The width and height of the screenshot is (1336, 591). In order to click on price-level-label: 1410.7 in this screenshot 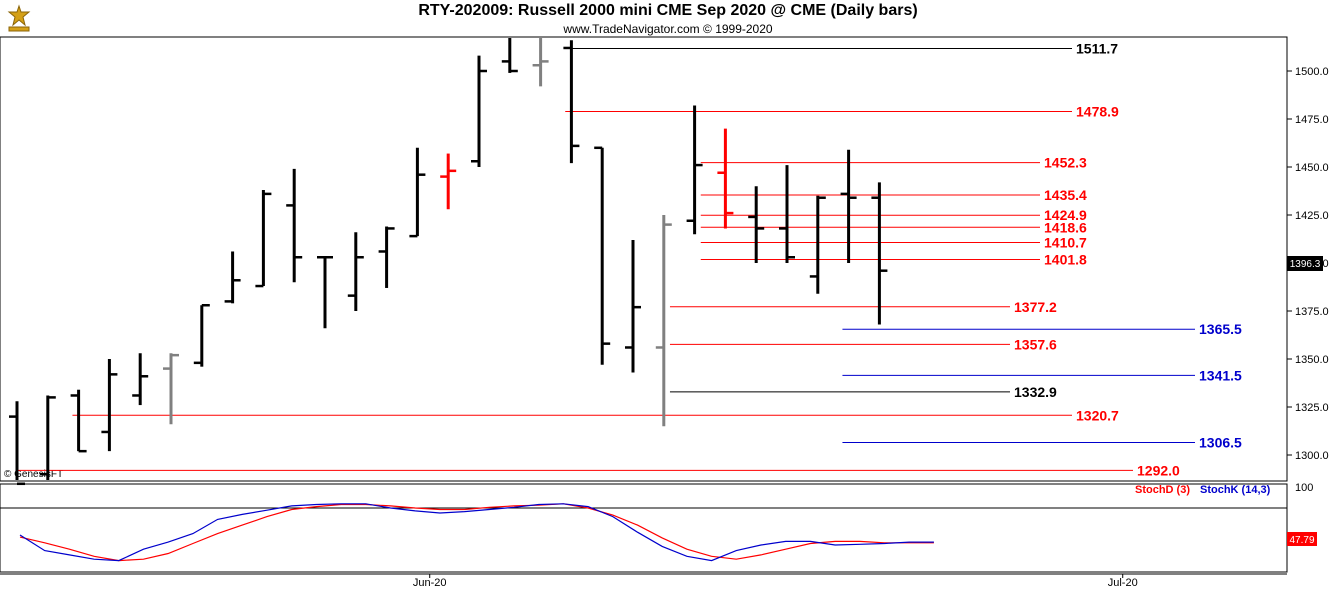, I will do `click(1065, 242)`.